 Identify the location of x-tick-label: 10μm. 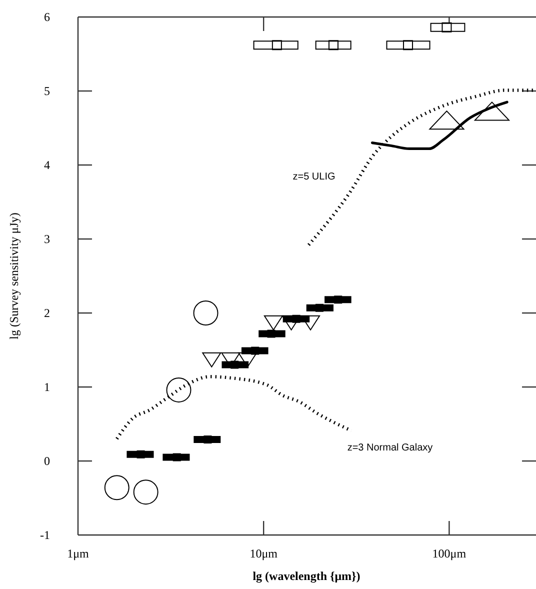
(264, 553).